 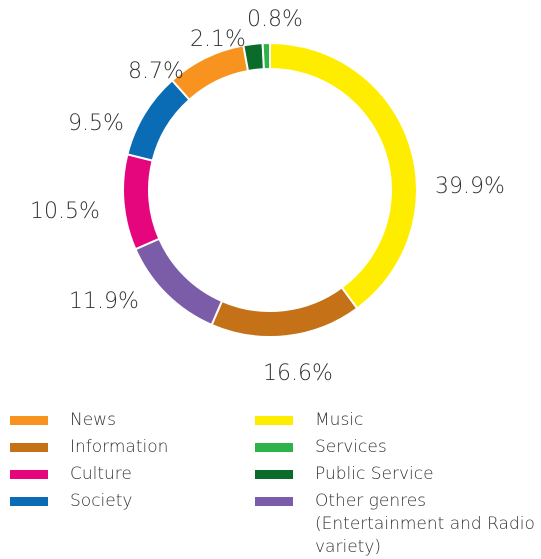 I want to click on slice-label: 39.9%, so click(x=470, y=186).